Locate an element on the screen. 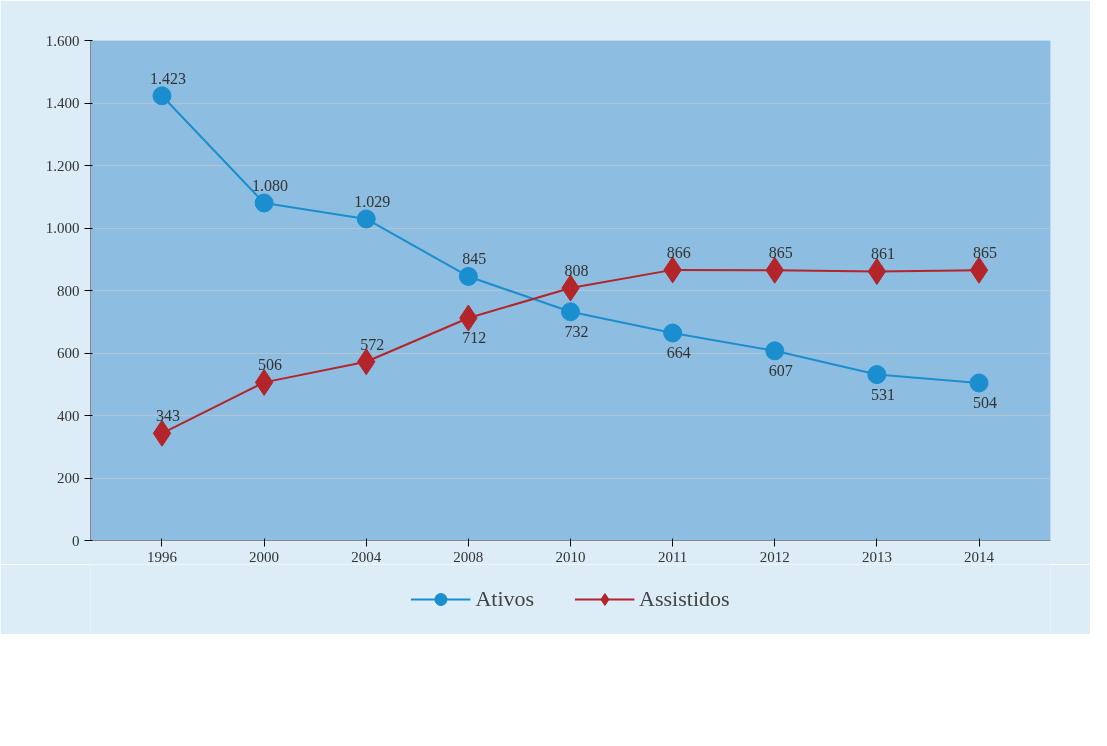  y-tick-label: 1.400 is located at coordinates (62, 103).